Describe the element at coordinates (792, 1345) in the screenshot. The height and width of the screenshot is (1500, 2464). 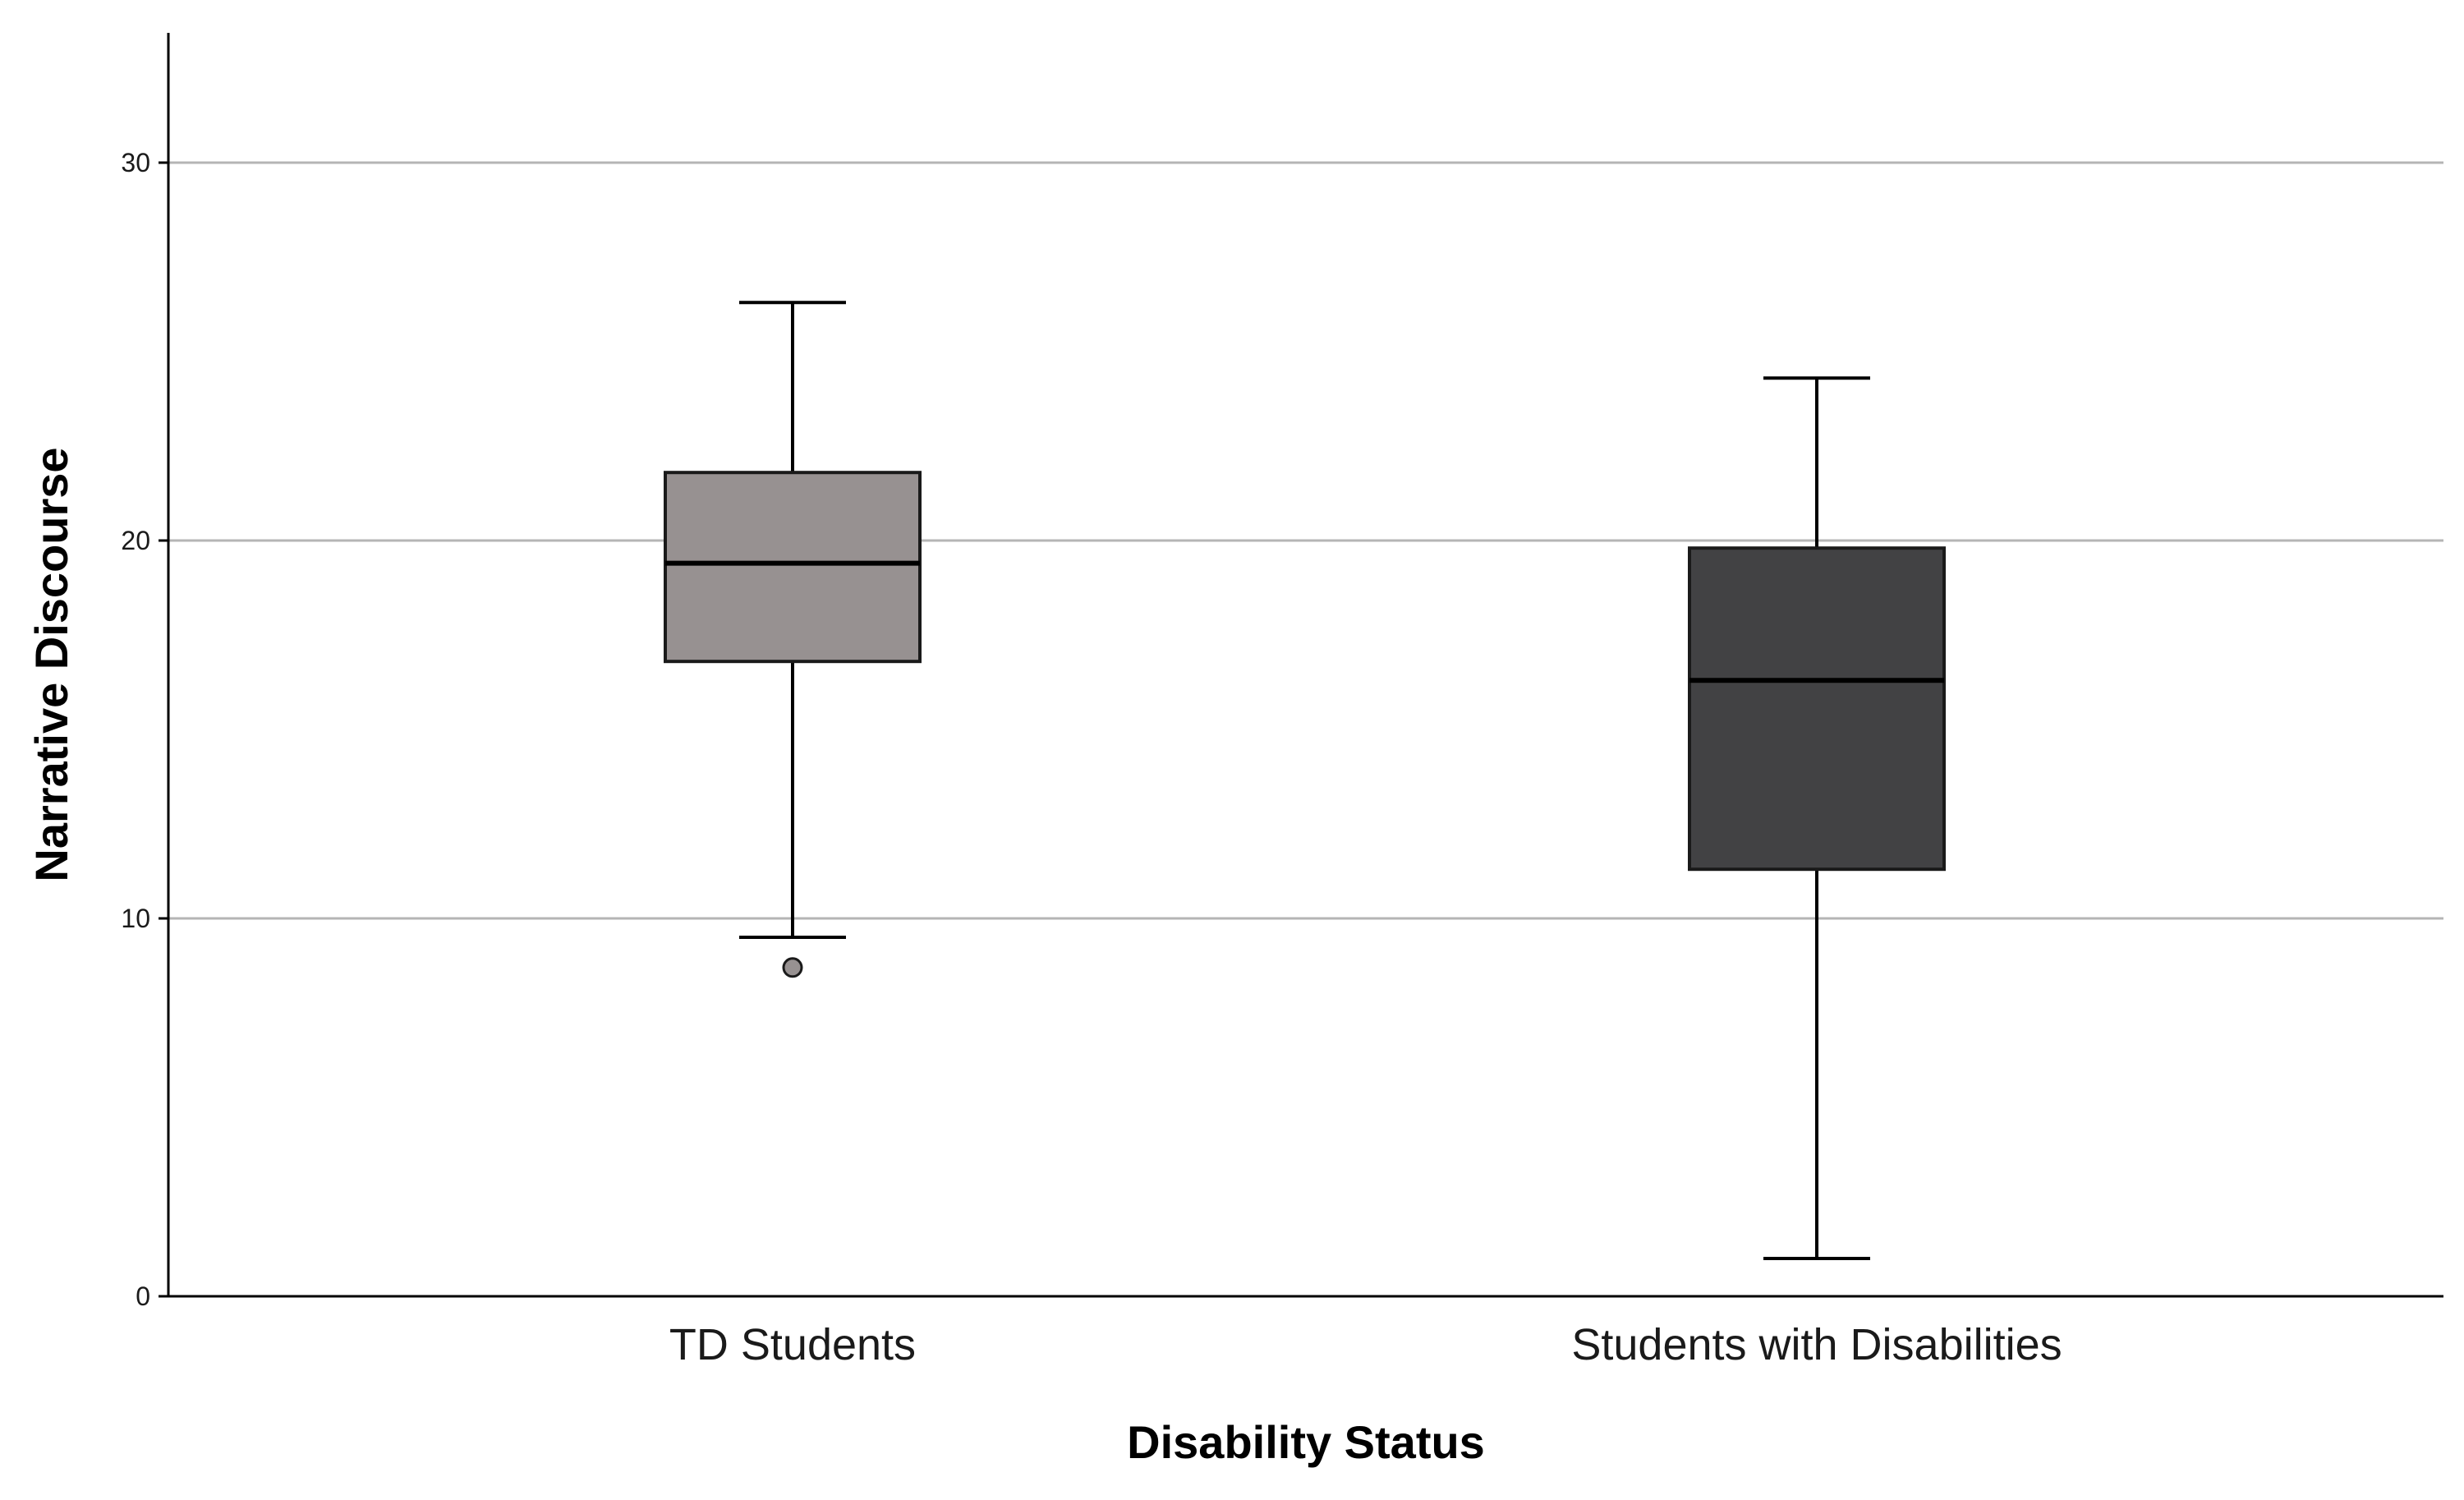
I see `x-category-label-0: TD Students` at that location.